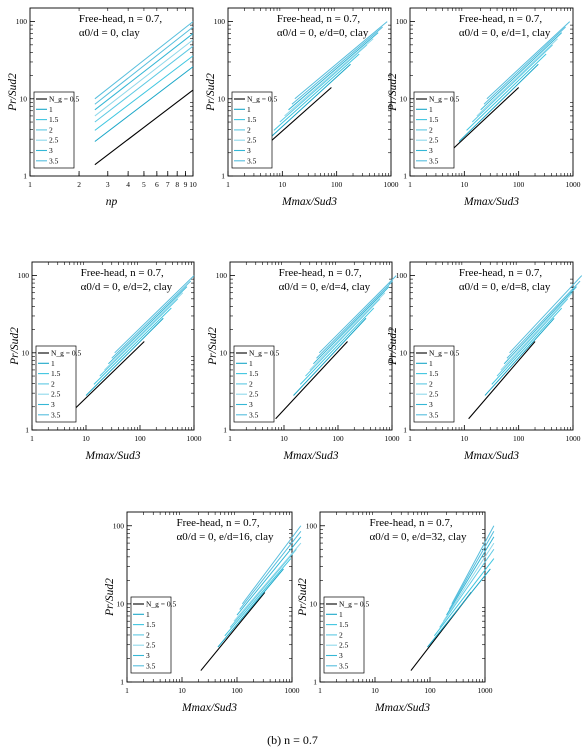 The width and height of the screenshot is (585, 752). What do you see at coordinates (177, 184) in the screenshot?
I see `x-tick-label: 8` at bounding box center [177, 184].